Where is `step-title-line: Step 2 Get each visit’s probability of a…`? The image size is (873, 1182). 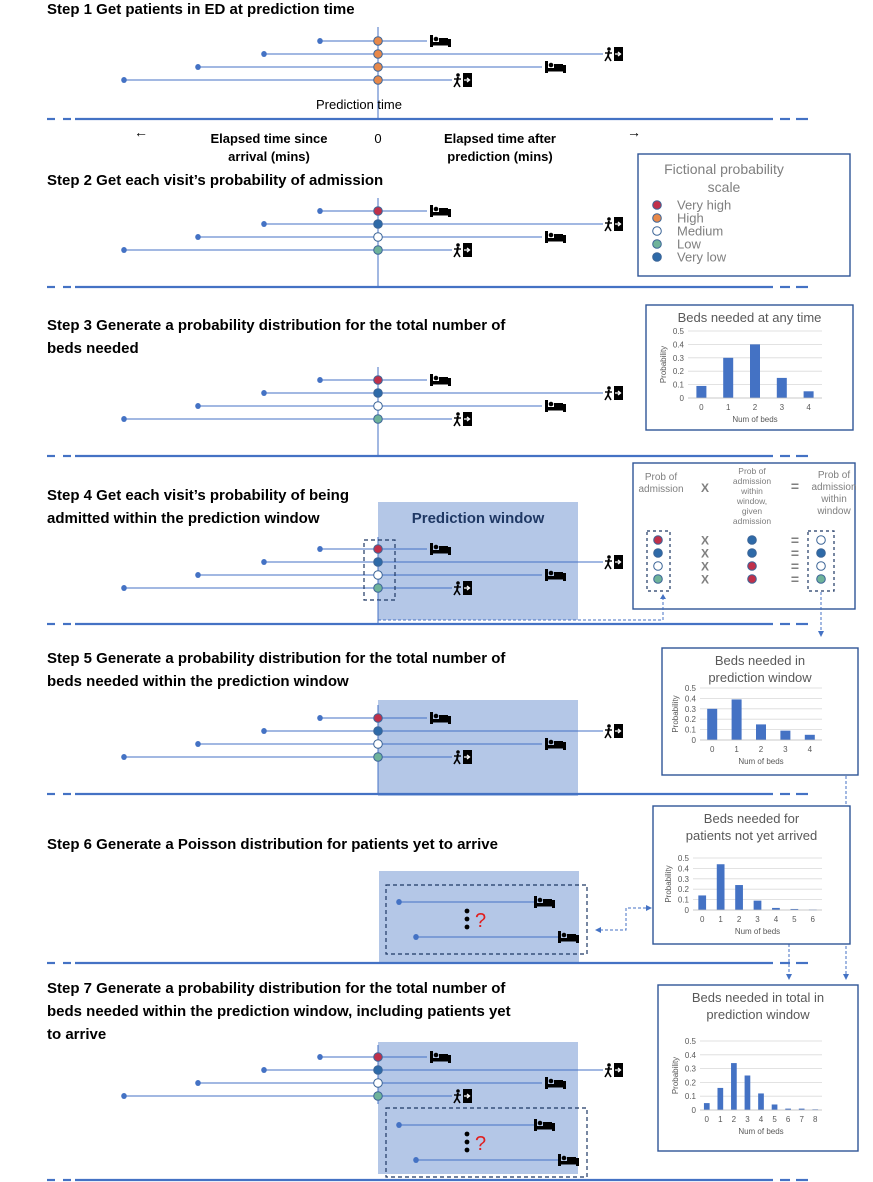
step-title-line: Step 2 Get each visit’s probability of a… is located at coordinates (215, 180).